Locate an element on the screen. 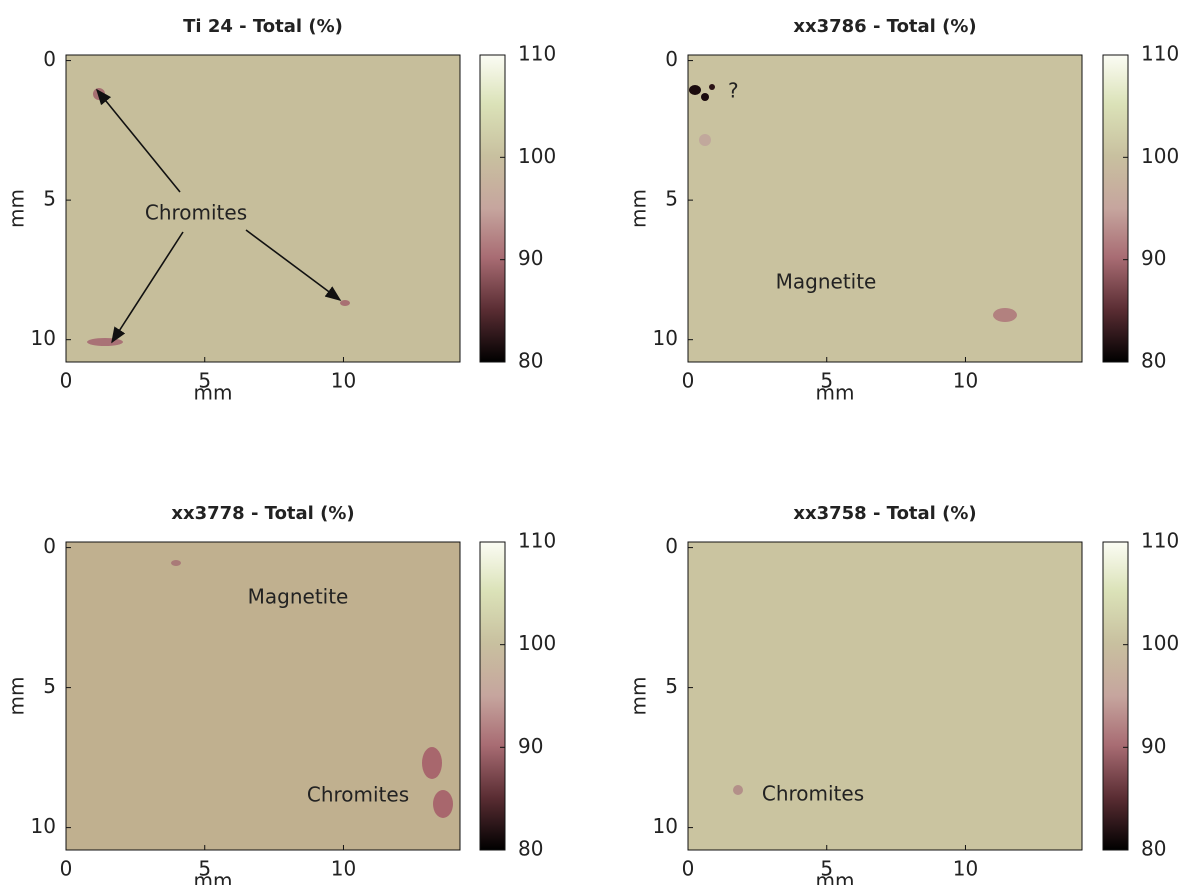 This screenshot has width=1187, height=885. chart-title: xx3786 - Total (%) is located at coordinates (884, 26).